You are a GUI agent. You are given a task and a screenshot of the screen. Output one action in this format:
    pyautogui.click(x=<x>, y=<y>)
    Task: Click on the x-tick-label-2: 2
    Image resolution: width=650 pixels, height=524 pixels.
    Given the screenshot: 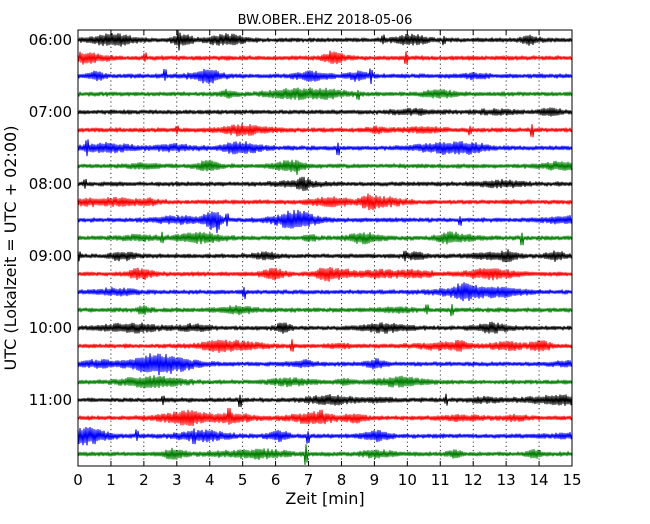 What is the action you would take?
    pyautogui.click(x=144, y=480)
    